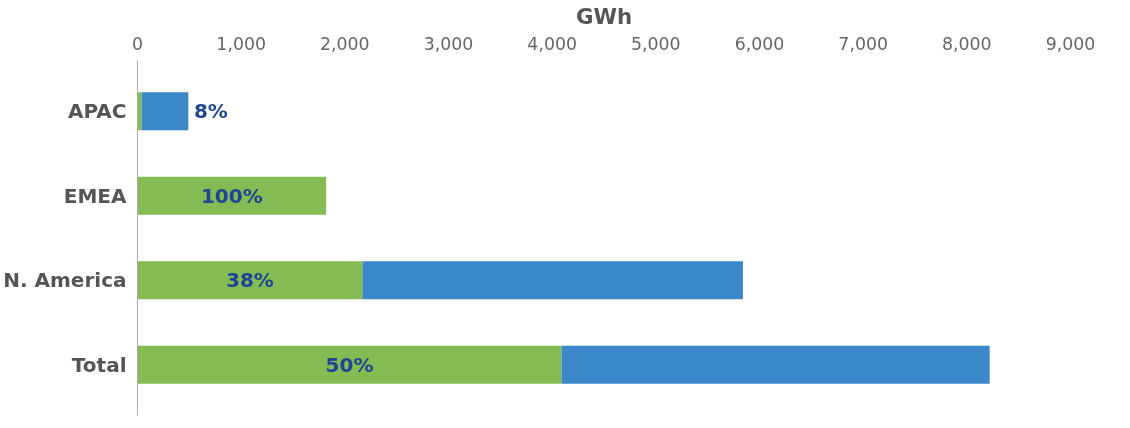 The image size is (1130, 428). Describe the element at coordinates (448, 43) in the screenshot. I see `x-tick-label: 3,000` at that location.